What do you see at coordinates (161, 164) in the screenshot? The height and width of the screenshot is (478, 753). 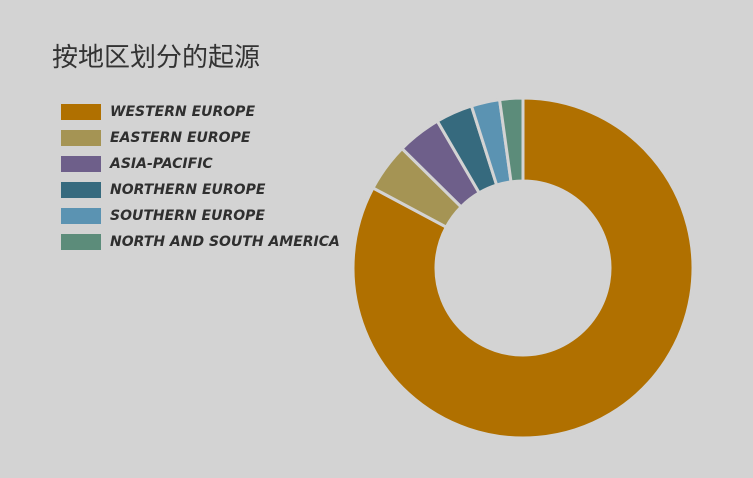 I see `legend-label: ASIA-PACIFIC` at bounding box center [161, 164].